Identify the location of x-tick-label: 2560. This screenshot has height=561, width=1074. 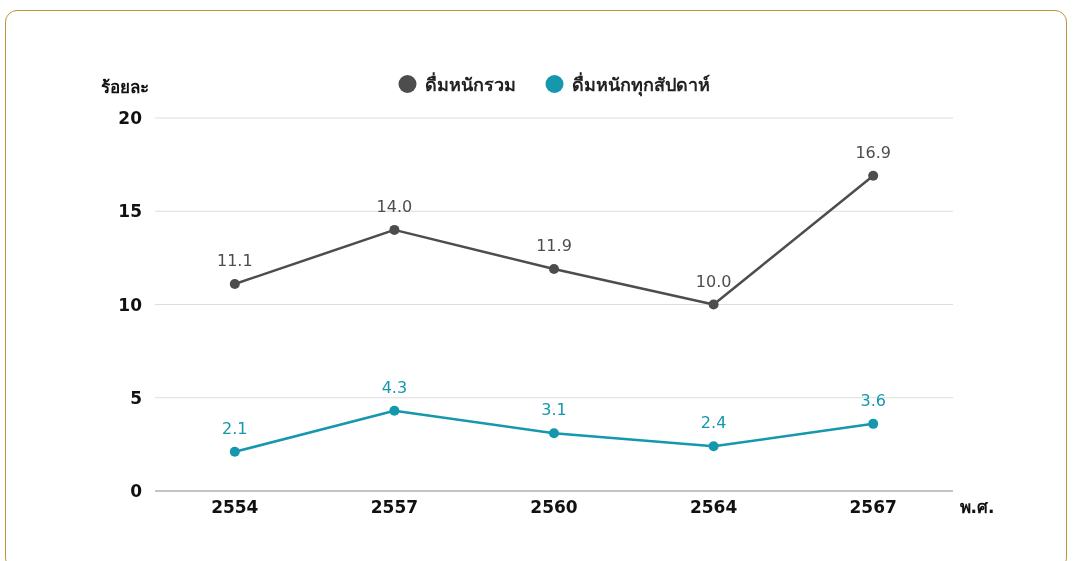
(554, 507).